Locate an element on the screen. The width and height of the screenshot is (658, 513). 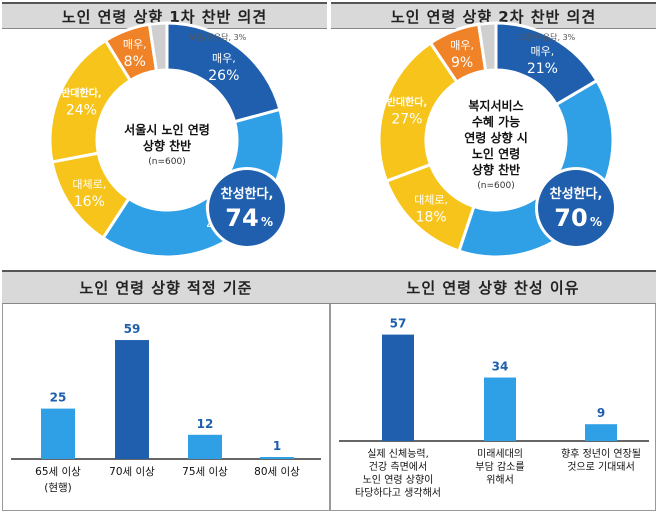
x-tick-label: 타당하다고 생각해서 is located at coordinates (398, 492).